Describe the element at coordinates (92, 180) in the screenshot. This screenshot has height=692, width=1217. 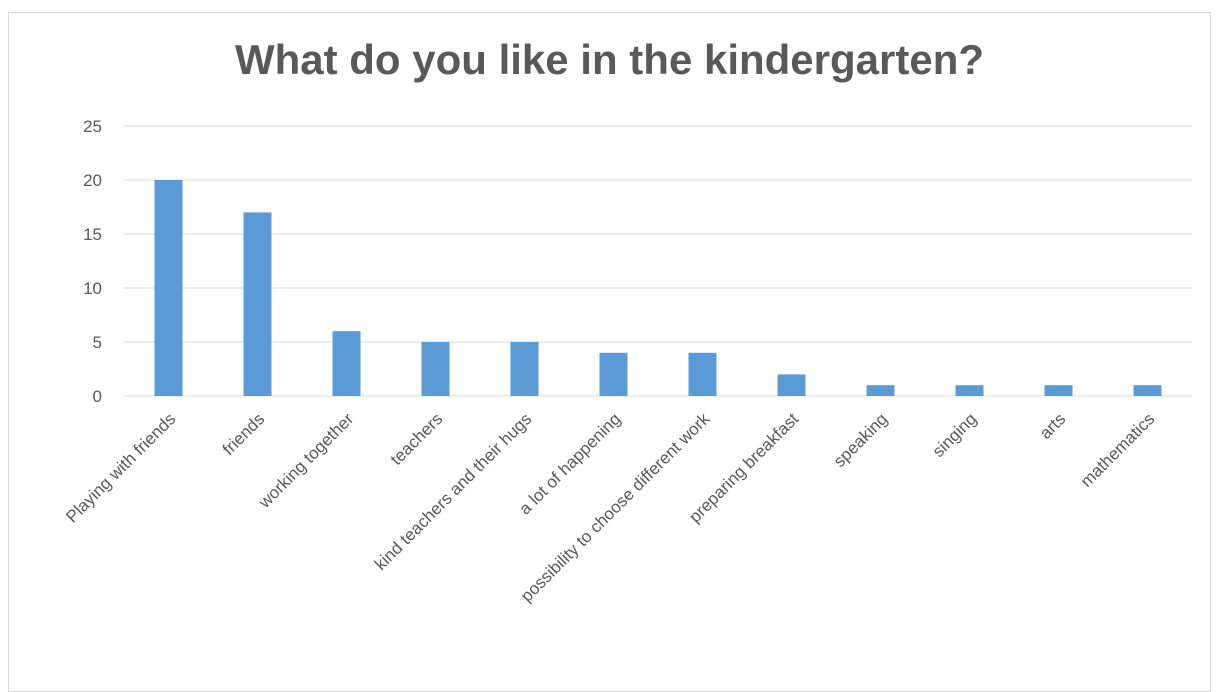
I see `y-tick-label: 20` at that location.